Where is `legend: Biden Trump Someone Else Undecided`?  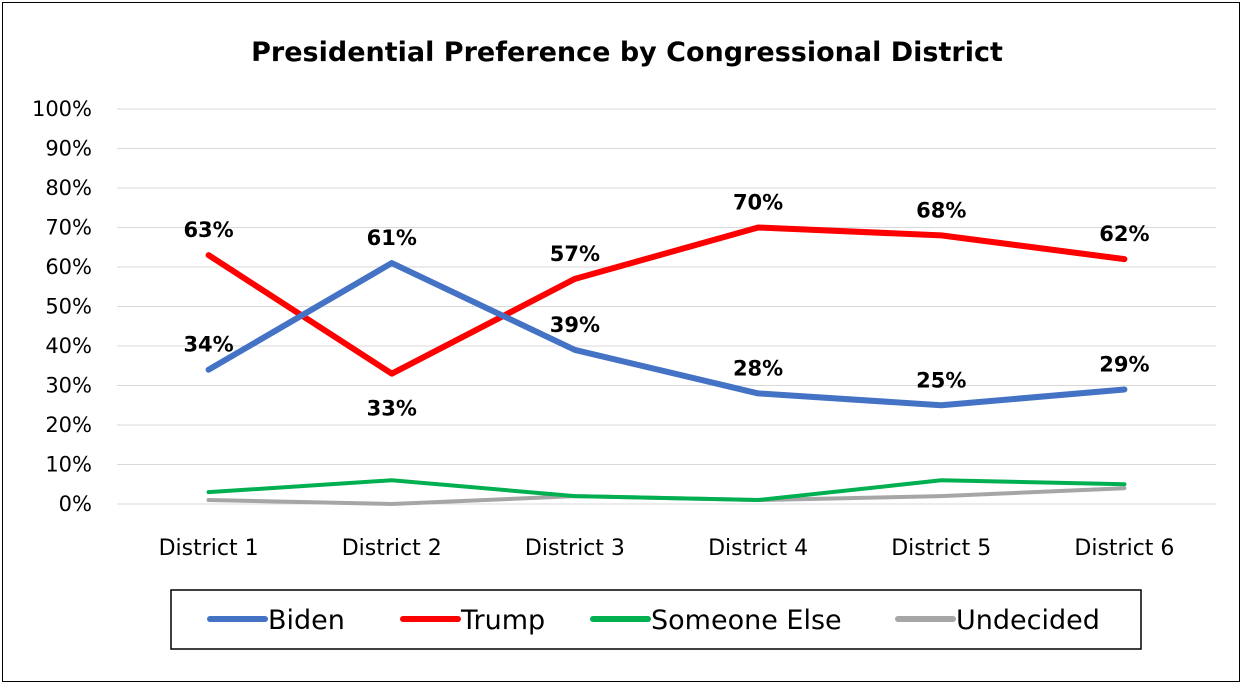
legend: Biden Trump Someone Else Undecided is located at coordinates (656, 619).